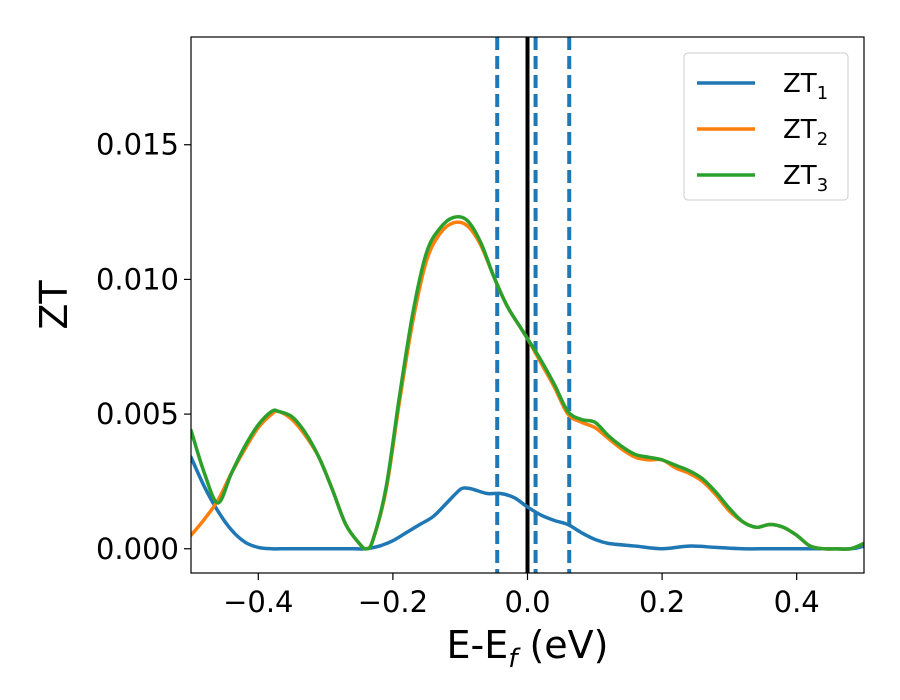  Describe the element at coordinates (805, 178) in the screenshot. I see `legend-label-zt3: ZT3` at that location.